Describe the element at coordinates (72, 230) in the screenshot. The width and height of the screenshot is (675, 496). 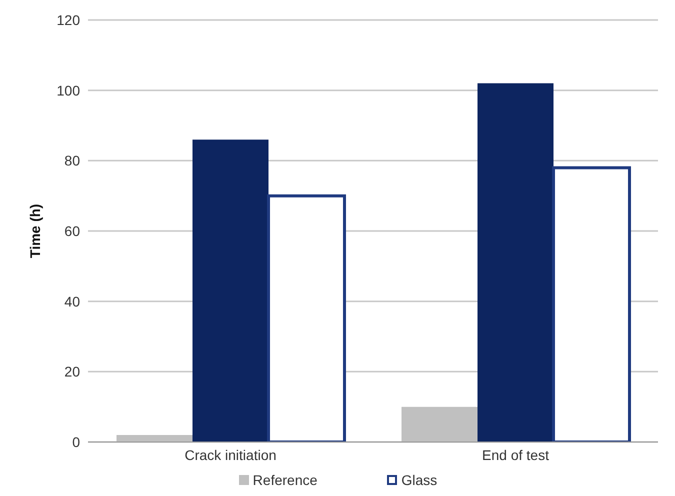
I see `y-tick-label: 60` at that location.